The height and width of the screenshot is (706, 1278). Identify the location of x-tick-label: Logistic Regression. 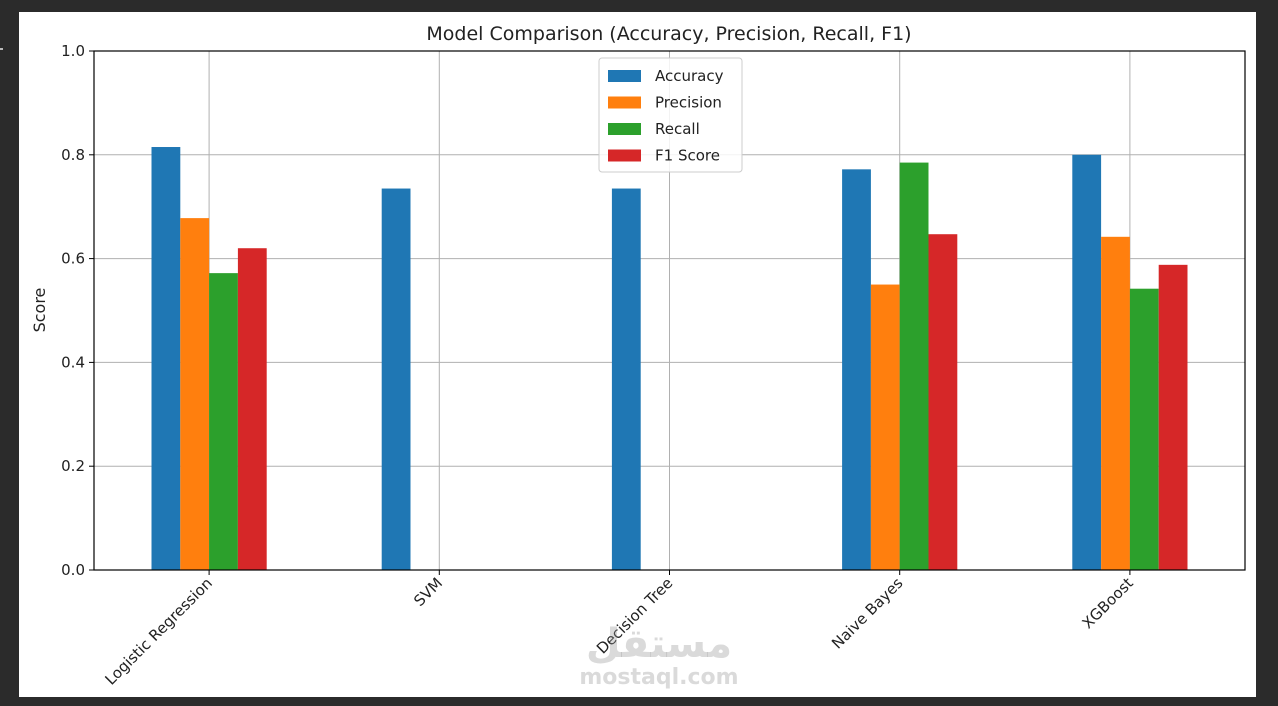
(158, 631).